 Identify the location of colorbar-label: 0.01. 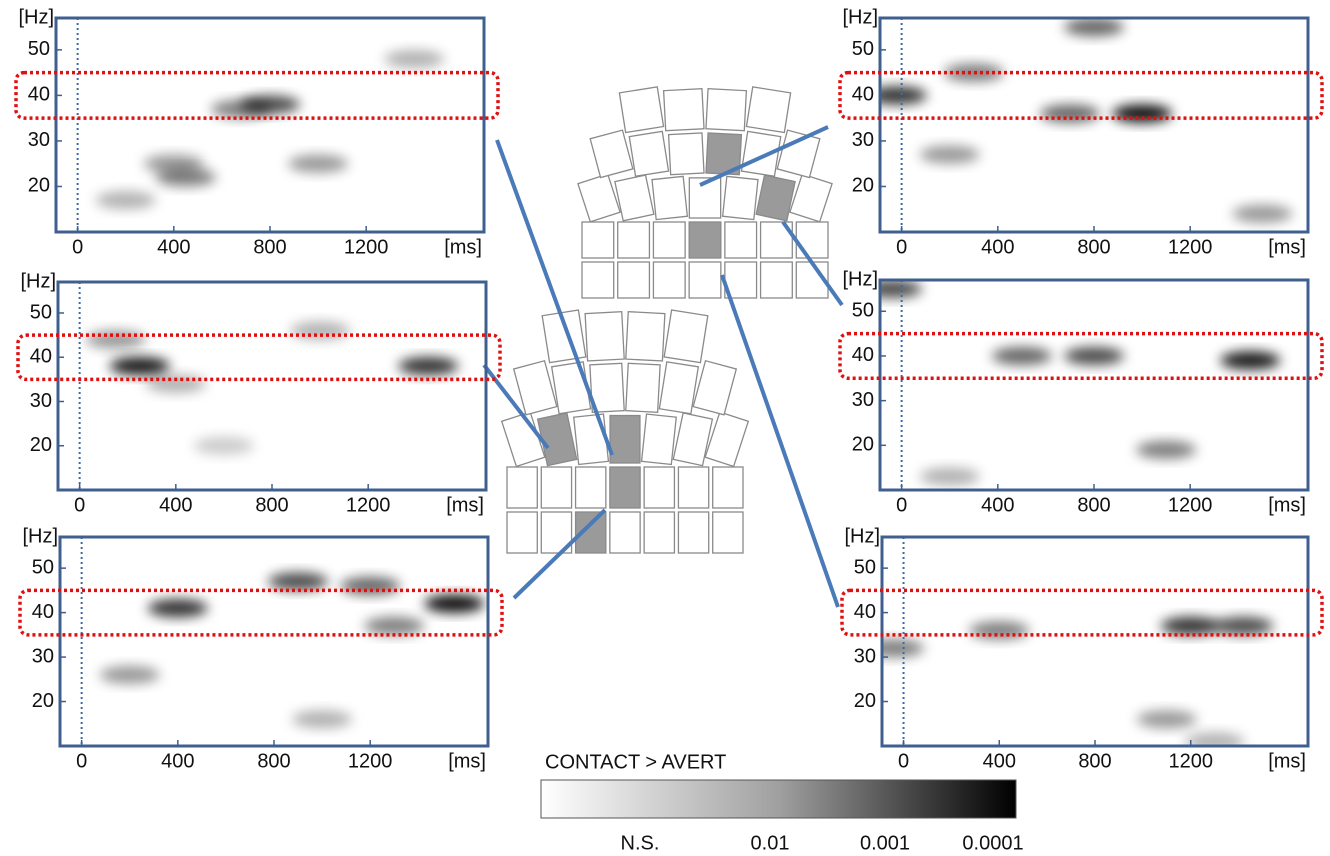
(770, 843).